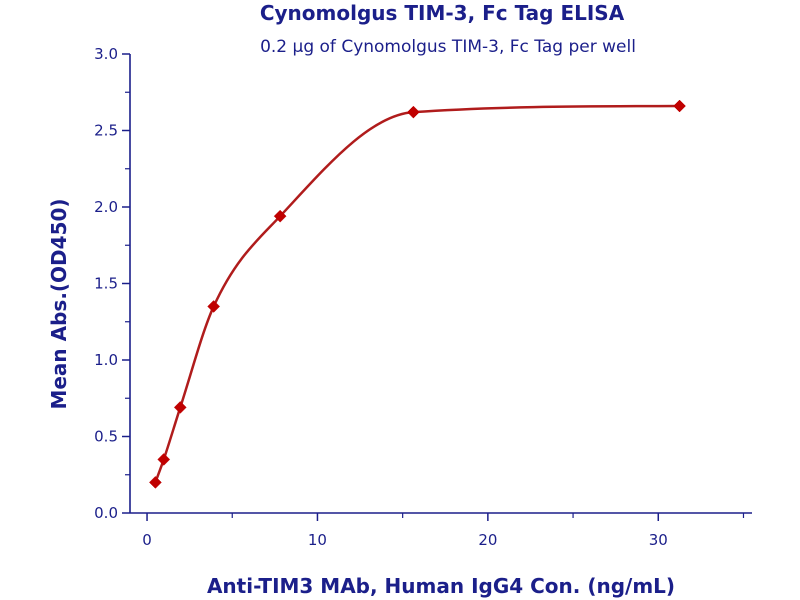 The width and height of the screenshot is (800, 600). I want to click on x-tick-label: 0, so click(147, 540).